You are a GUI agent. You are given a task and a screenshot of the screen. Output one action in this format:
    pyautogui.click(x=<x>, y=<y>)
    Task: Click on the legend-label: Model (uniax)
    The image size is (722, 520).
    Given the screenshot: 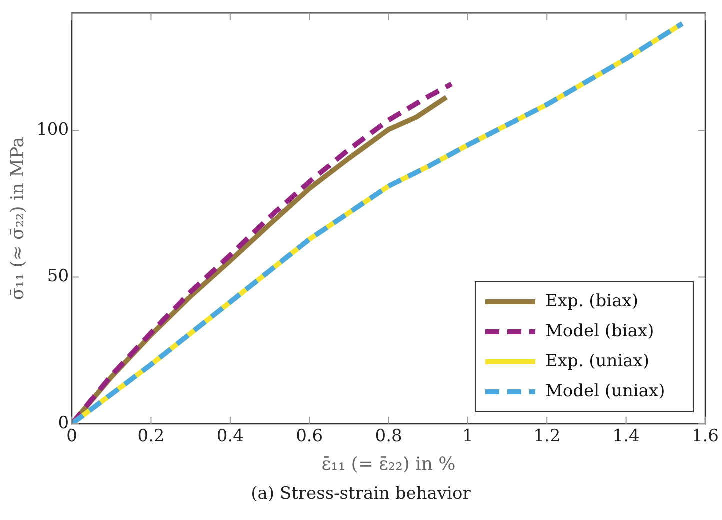 What is the action you would take?
    pyautogui.click(x=605, y=391)
    